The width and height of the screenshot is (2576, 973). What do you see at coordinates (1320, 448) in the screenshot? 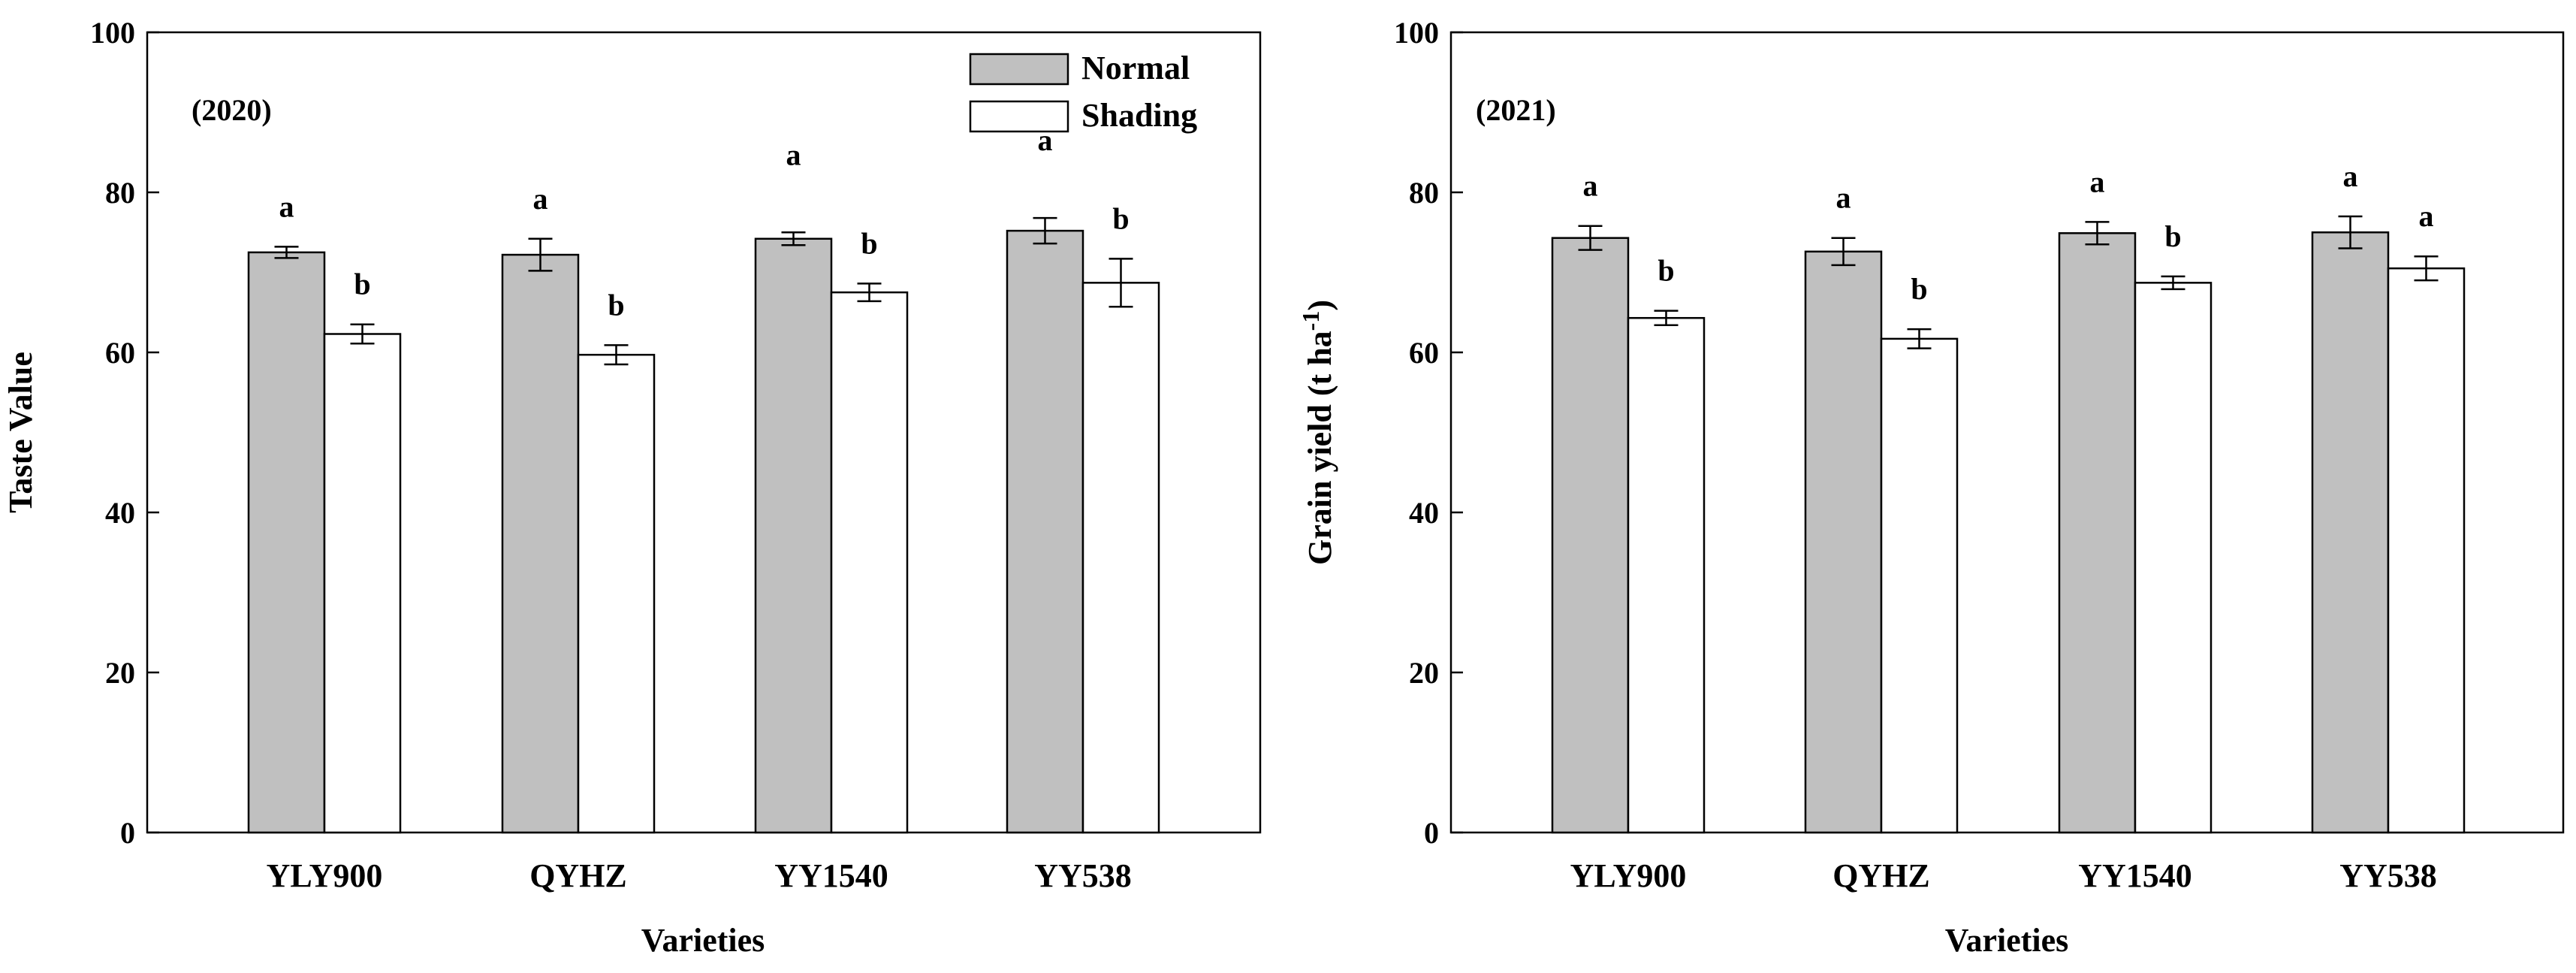
I see `y-axis-label-main: Grain yield (t ha` at bounding box center [1320, 448].